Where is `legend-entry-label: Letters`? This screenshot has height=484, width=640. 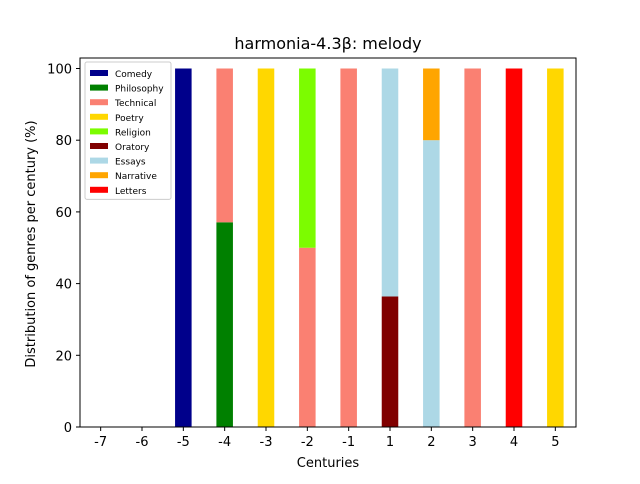 legend-entry-label: Letters is located at coordinates (131, 192).